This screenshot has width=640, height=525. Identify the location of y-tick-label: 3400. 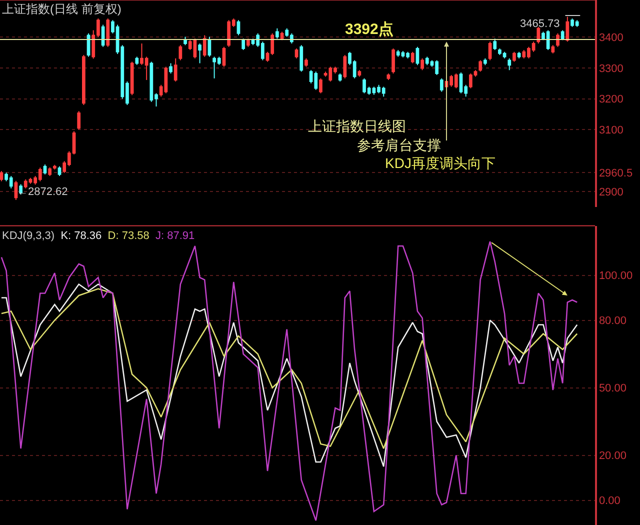
(611, 38).